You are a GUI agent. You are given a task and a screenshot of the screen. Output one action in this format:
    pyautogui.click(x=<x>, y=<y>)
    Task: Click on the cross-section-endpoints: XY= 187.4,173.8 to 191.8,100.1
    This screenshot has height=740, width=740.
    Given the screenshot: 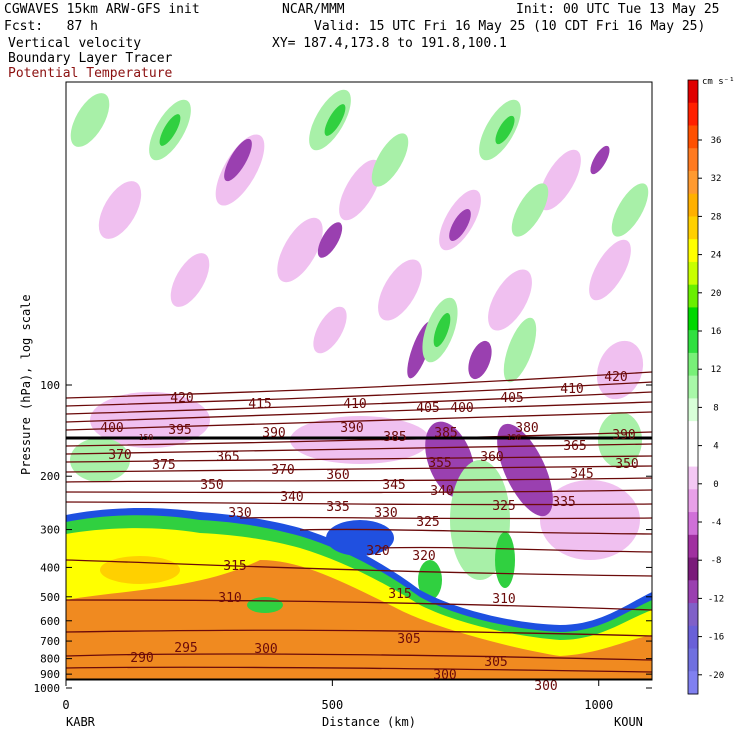 What is the action you would take?
    pyautogui.click(x=389, y=43)
    